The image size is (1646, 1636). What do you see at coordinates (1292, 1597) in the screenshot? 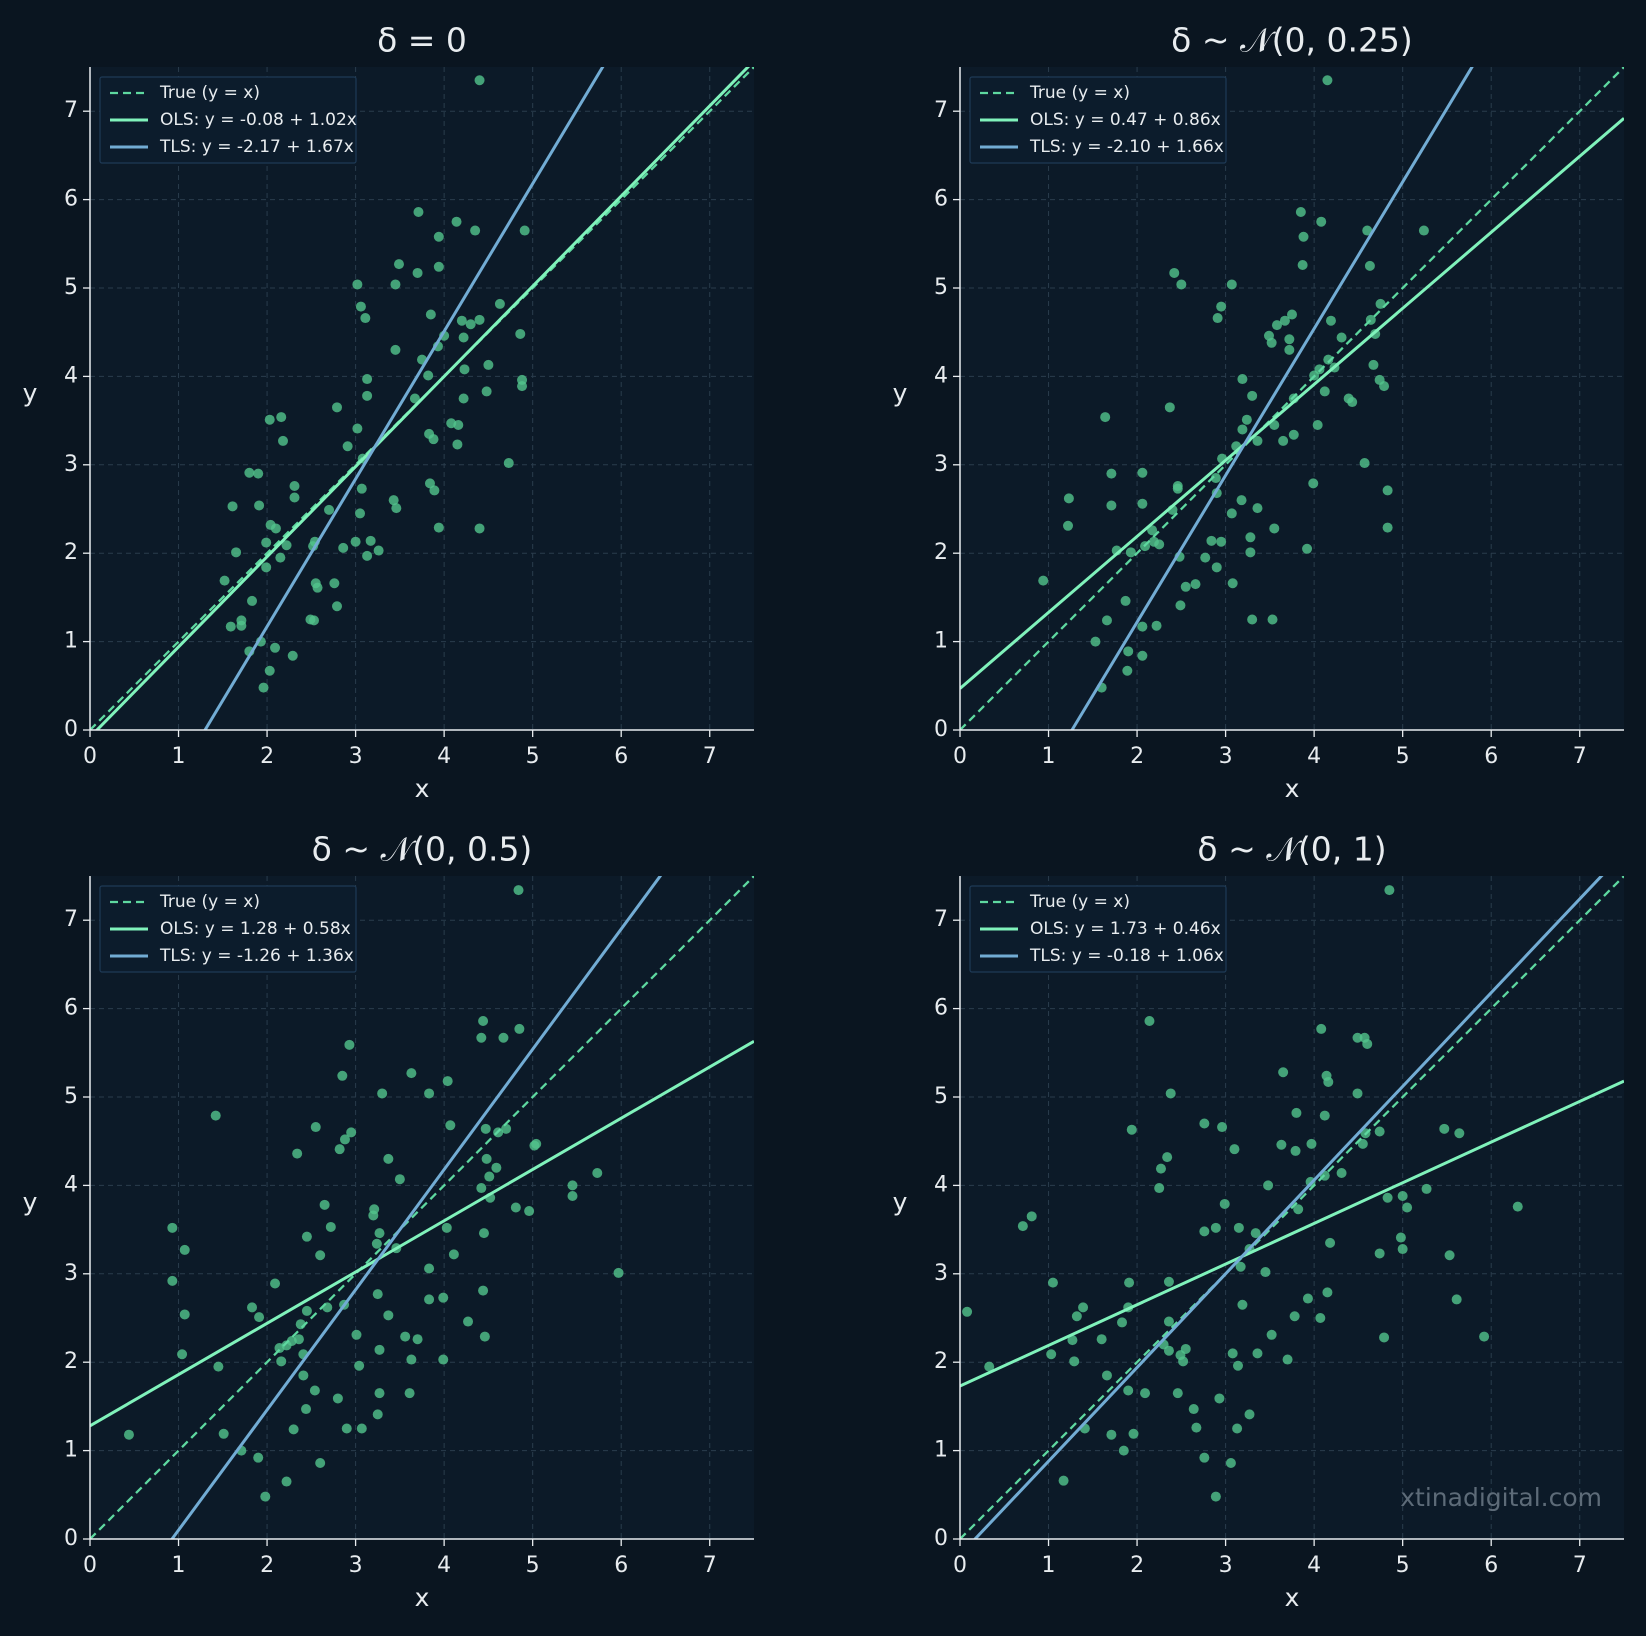
I see `x-axis-label: x` at bounding box center [1292, 1597].